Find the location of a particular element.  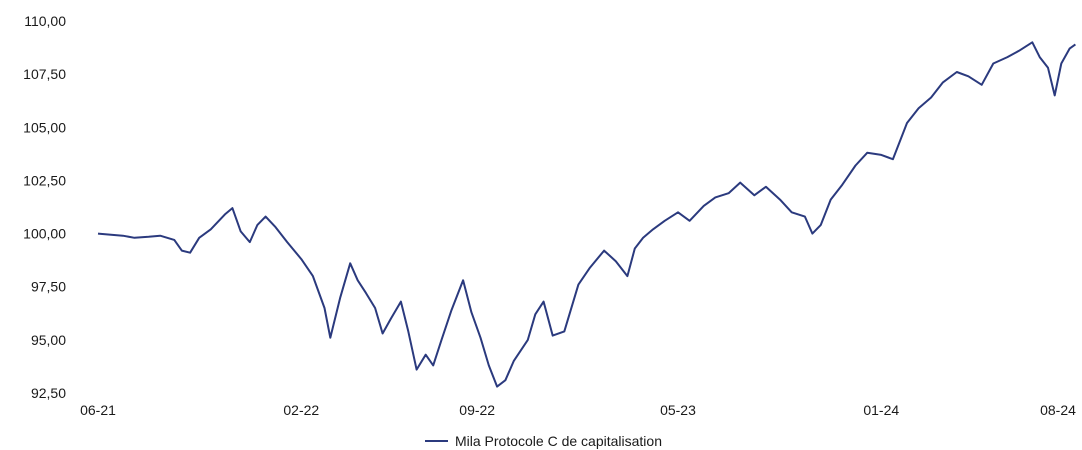

y-tick-label: 105,00 is located at coordinates (44, 127).